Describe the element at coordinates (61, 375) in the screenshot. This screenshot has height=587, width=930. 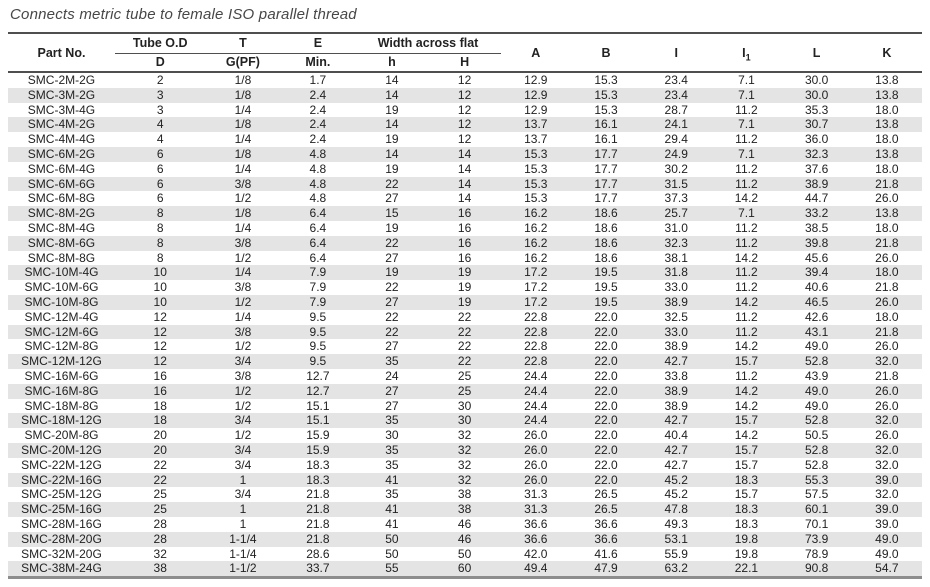
I see `part-no-cell: SMC-16M-6G` at that location.